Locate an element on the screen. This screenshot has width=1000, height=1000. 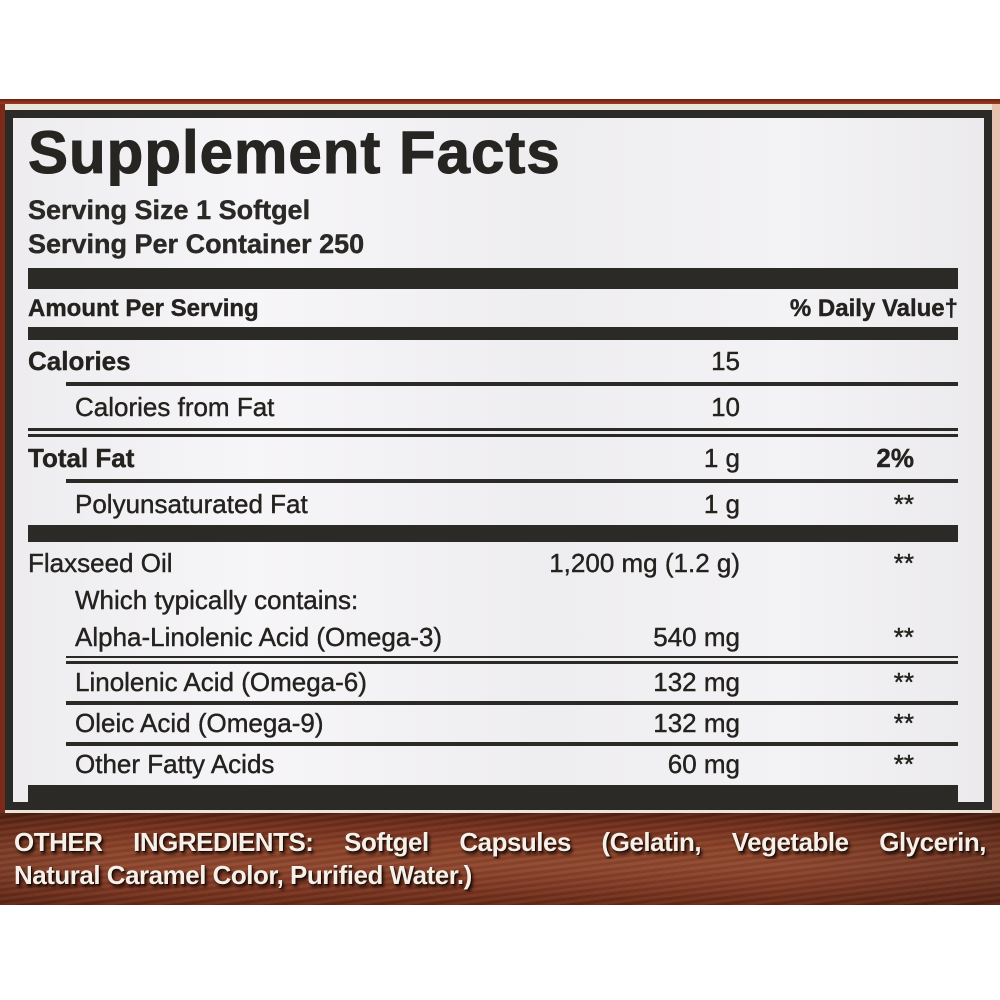
nutrient-name: Alpha-Linolenic Acid (Omega-3) is located at coordinates (259, 637).